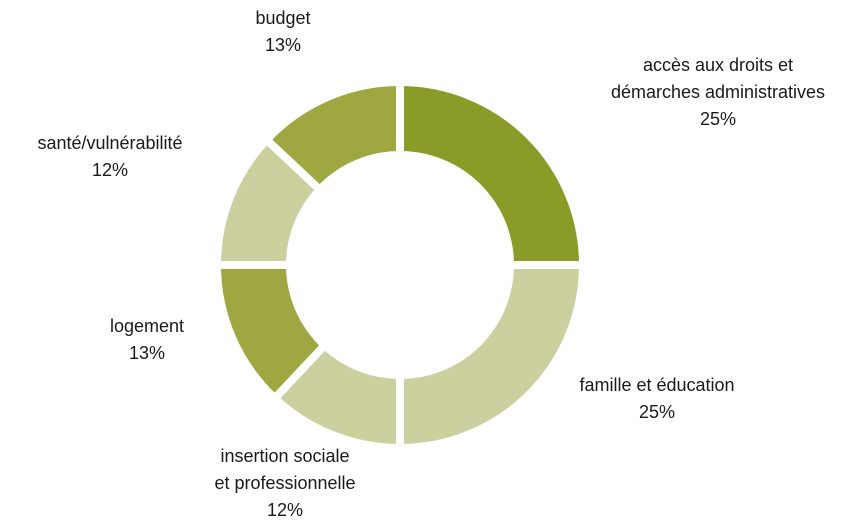 Image resolution: width=847 pixels, height=528 pixels. What do you see at coordinates (147, 326) in the screenshot?
I see `category-label: logement` at bounding box center [147, 326].